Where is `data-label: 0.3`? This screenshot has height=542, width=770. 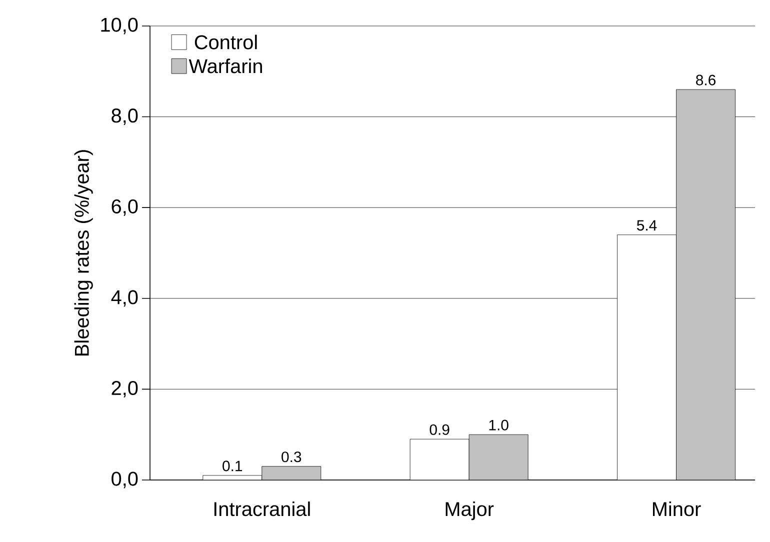 data-label: 0.3 is located at coordinates (292, 457).